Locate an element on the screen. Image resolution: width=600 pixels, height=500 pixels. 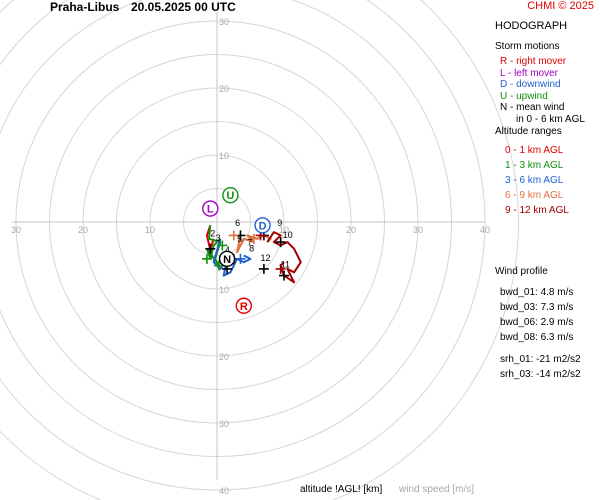
height-label: 11 is located at coordinates (285, 265).